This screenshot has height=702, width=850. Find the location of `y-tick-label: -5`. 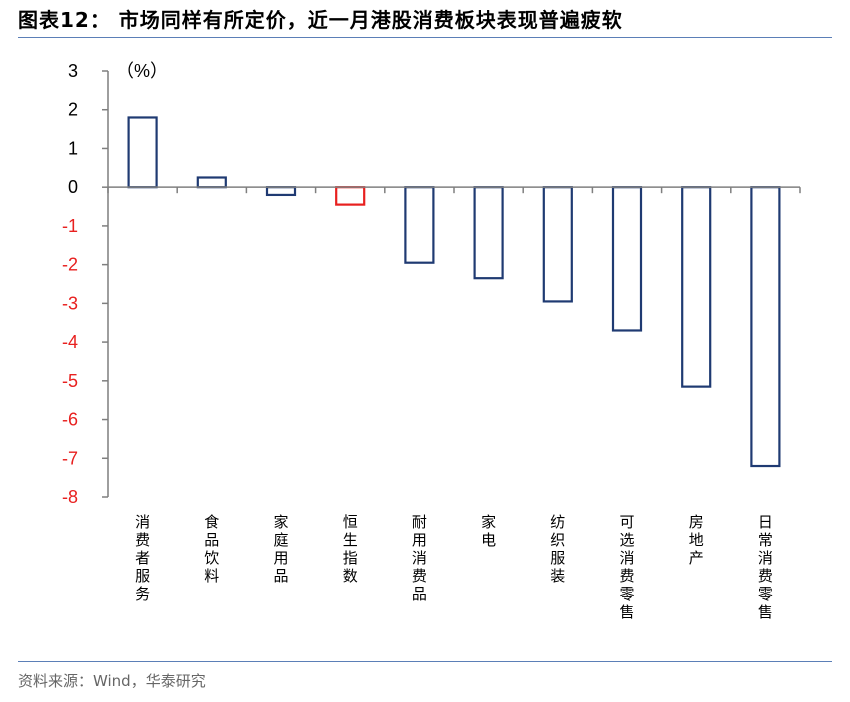

y-tick-label: -5 is located at coordinates (70, 381).